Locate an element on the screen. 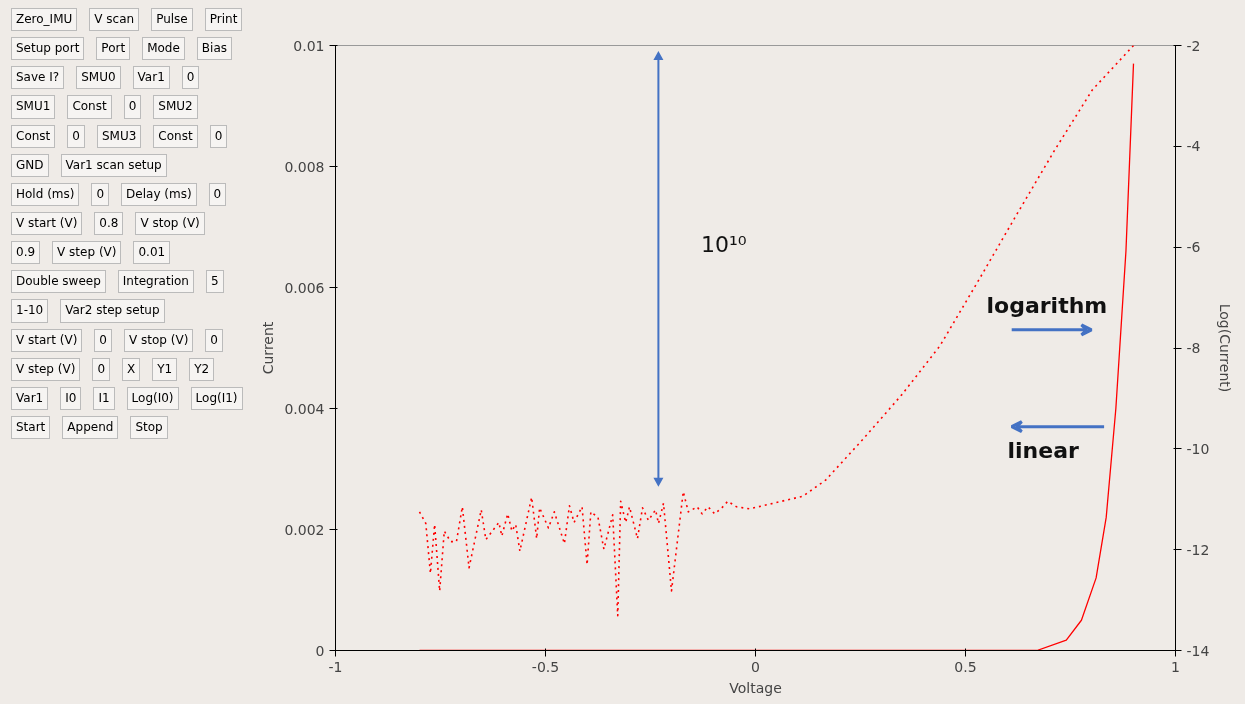 The image size is (1245, 704). text: Y2 is located at coordinates (202, 369).